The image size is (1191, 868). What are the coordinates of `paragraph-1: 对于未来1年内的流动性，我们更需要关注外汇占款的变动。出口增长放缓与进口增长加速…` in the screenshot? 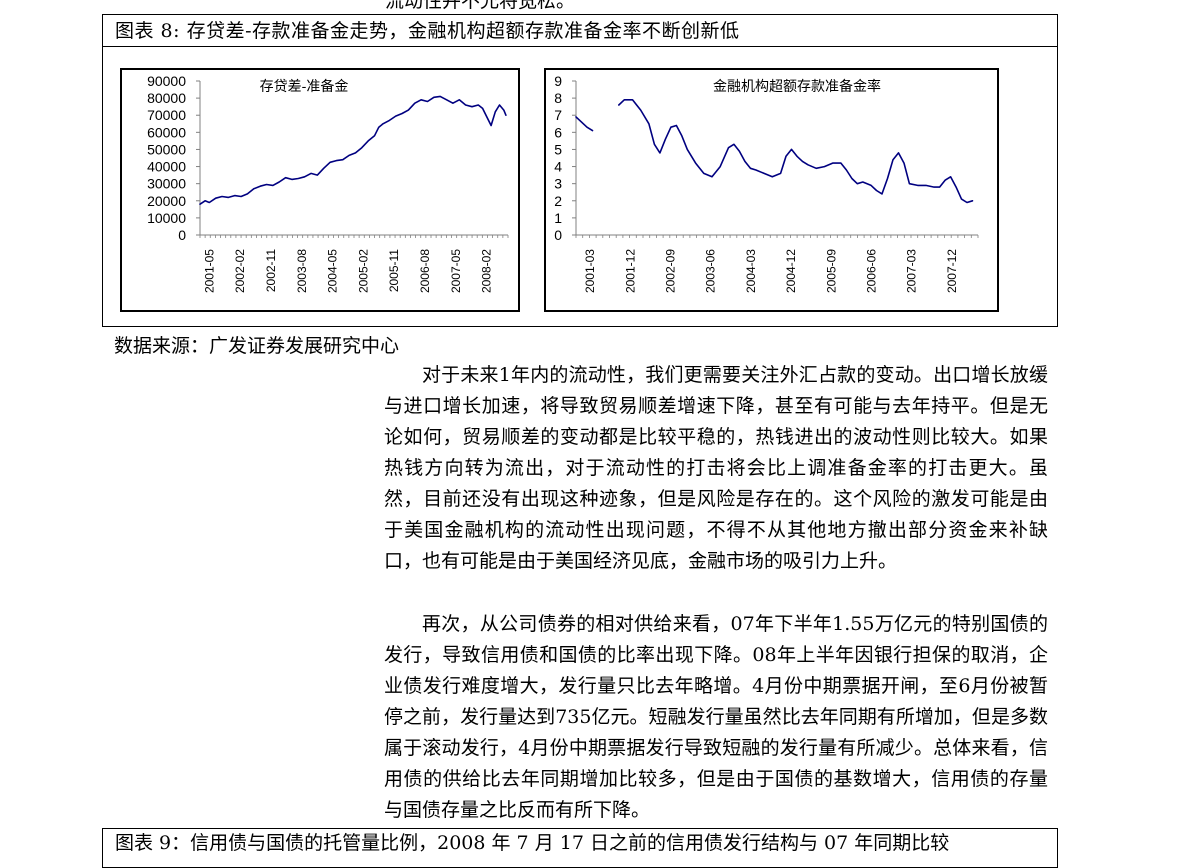 It's located at (716, 468).